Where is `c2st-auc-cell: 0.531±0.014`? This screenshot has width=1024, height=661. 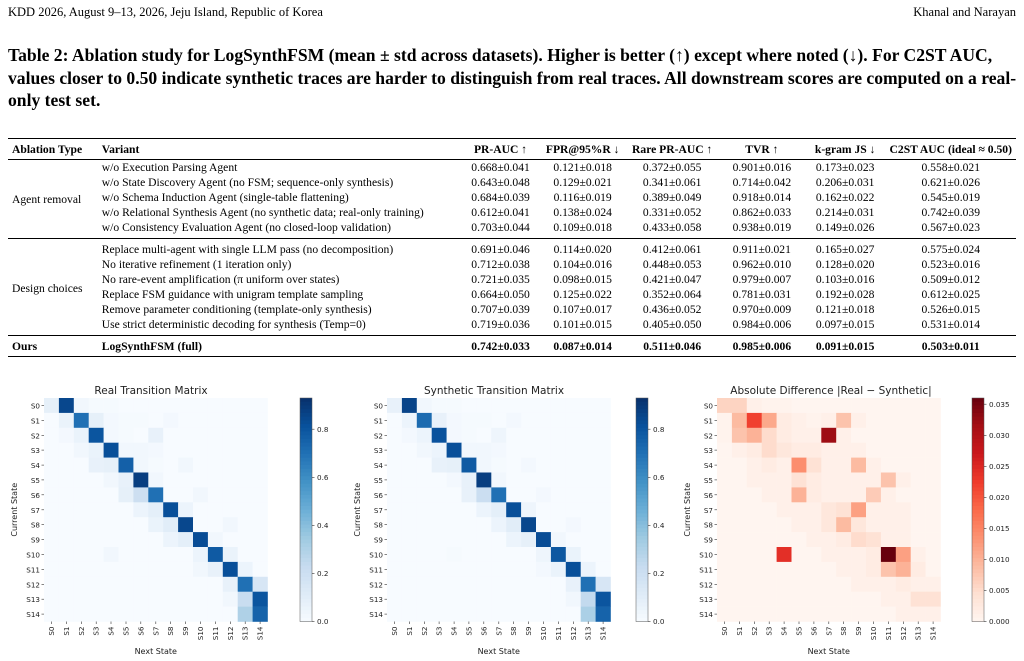 c2st-auc-cell: 0.531±0.014 is located at coordinates (951, 324).